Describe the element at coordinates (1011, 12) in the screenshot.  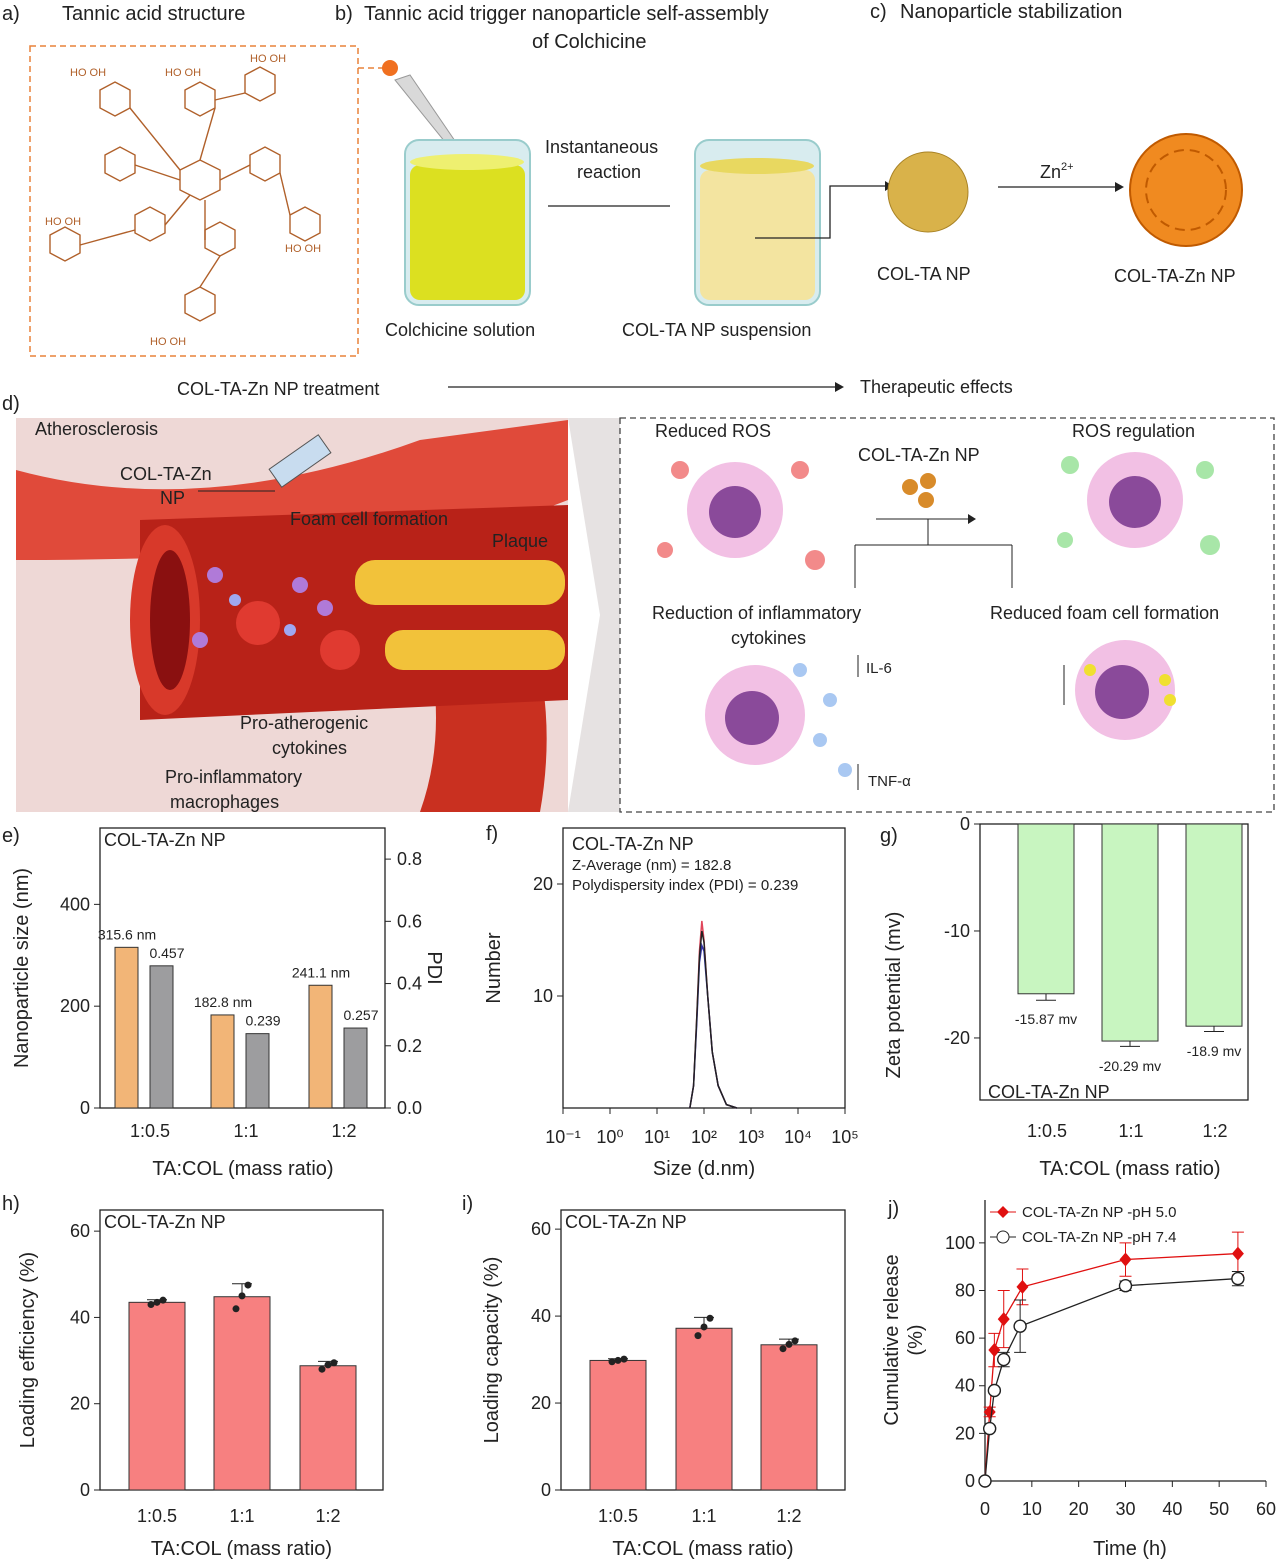
I see `panel-c-title: Nanoparticle stabilization` at that location.